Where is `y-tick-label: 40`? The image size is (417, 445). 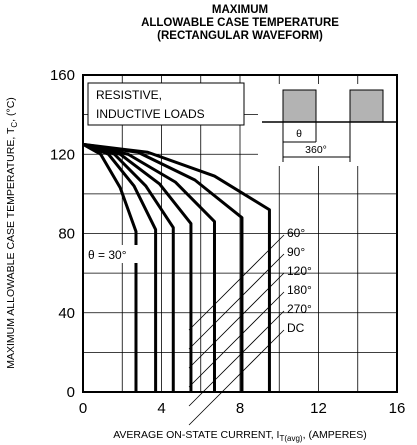
y-tick-label: 40 is located at coordinates (66, 313).